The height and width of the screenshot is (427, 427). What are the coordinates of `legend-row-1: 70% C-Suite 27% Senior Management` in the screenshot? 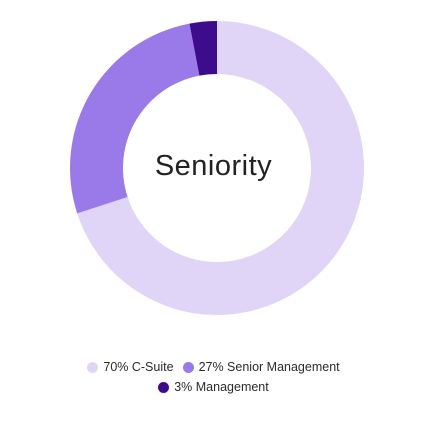 It's located at (213, 367).